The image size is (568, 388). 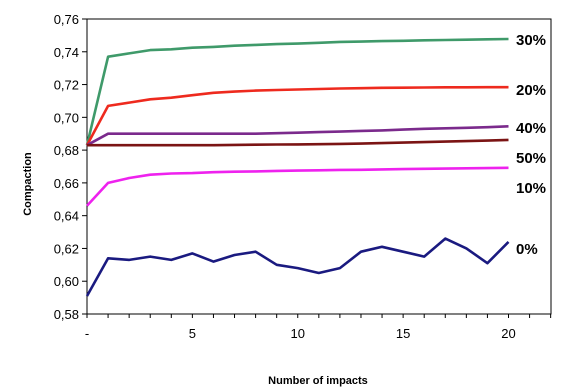 I want to click on y-tick-label: 0,64, so click(x=66, y=216).